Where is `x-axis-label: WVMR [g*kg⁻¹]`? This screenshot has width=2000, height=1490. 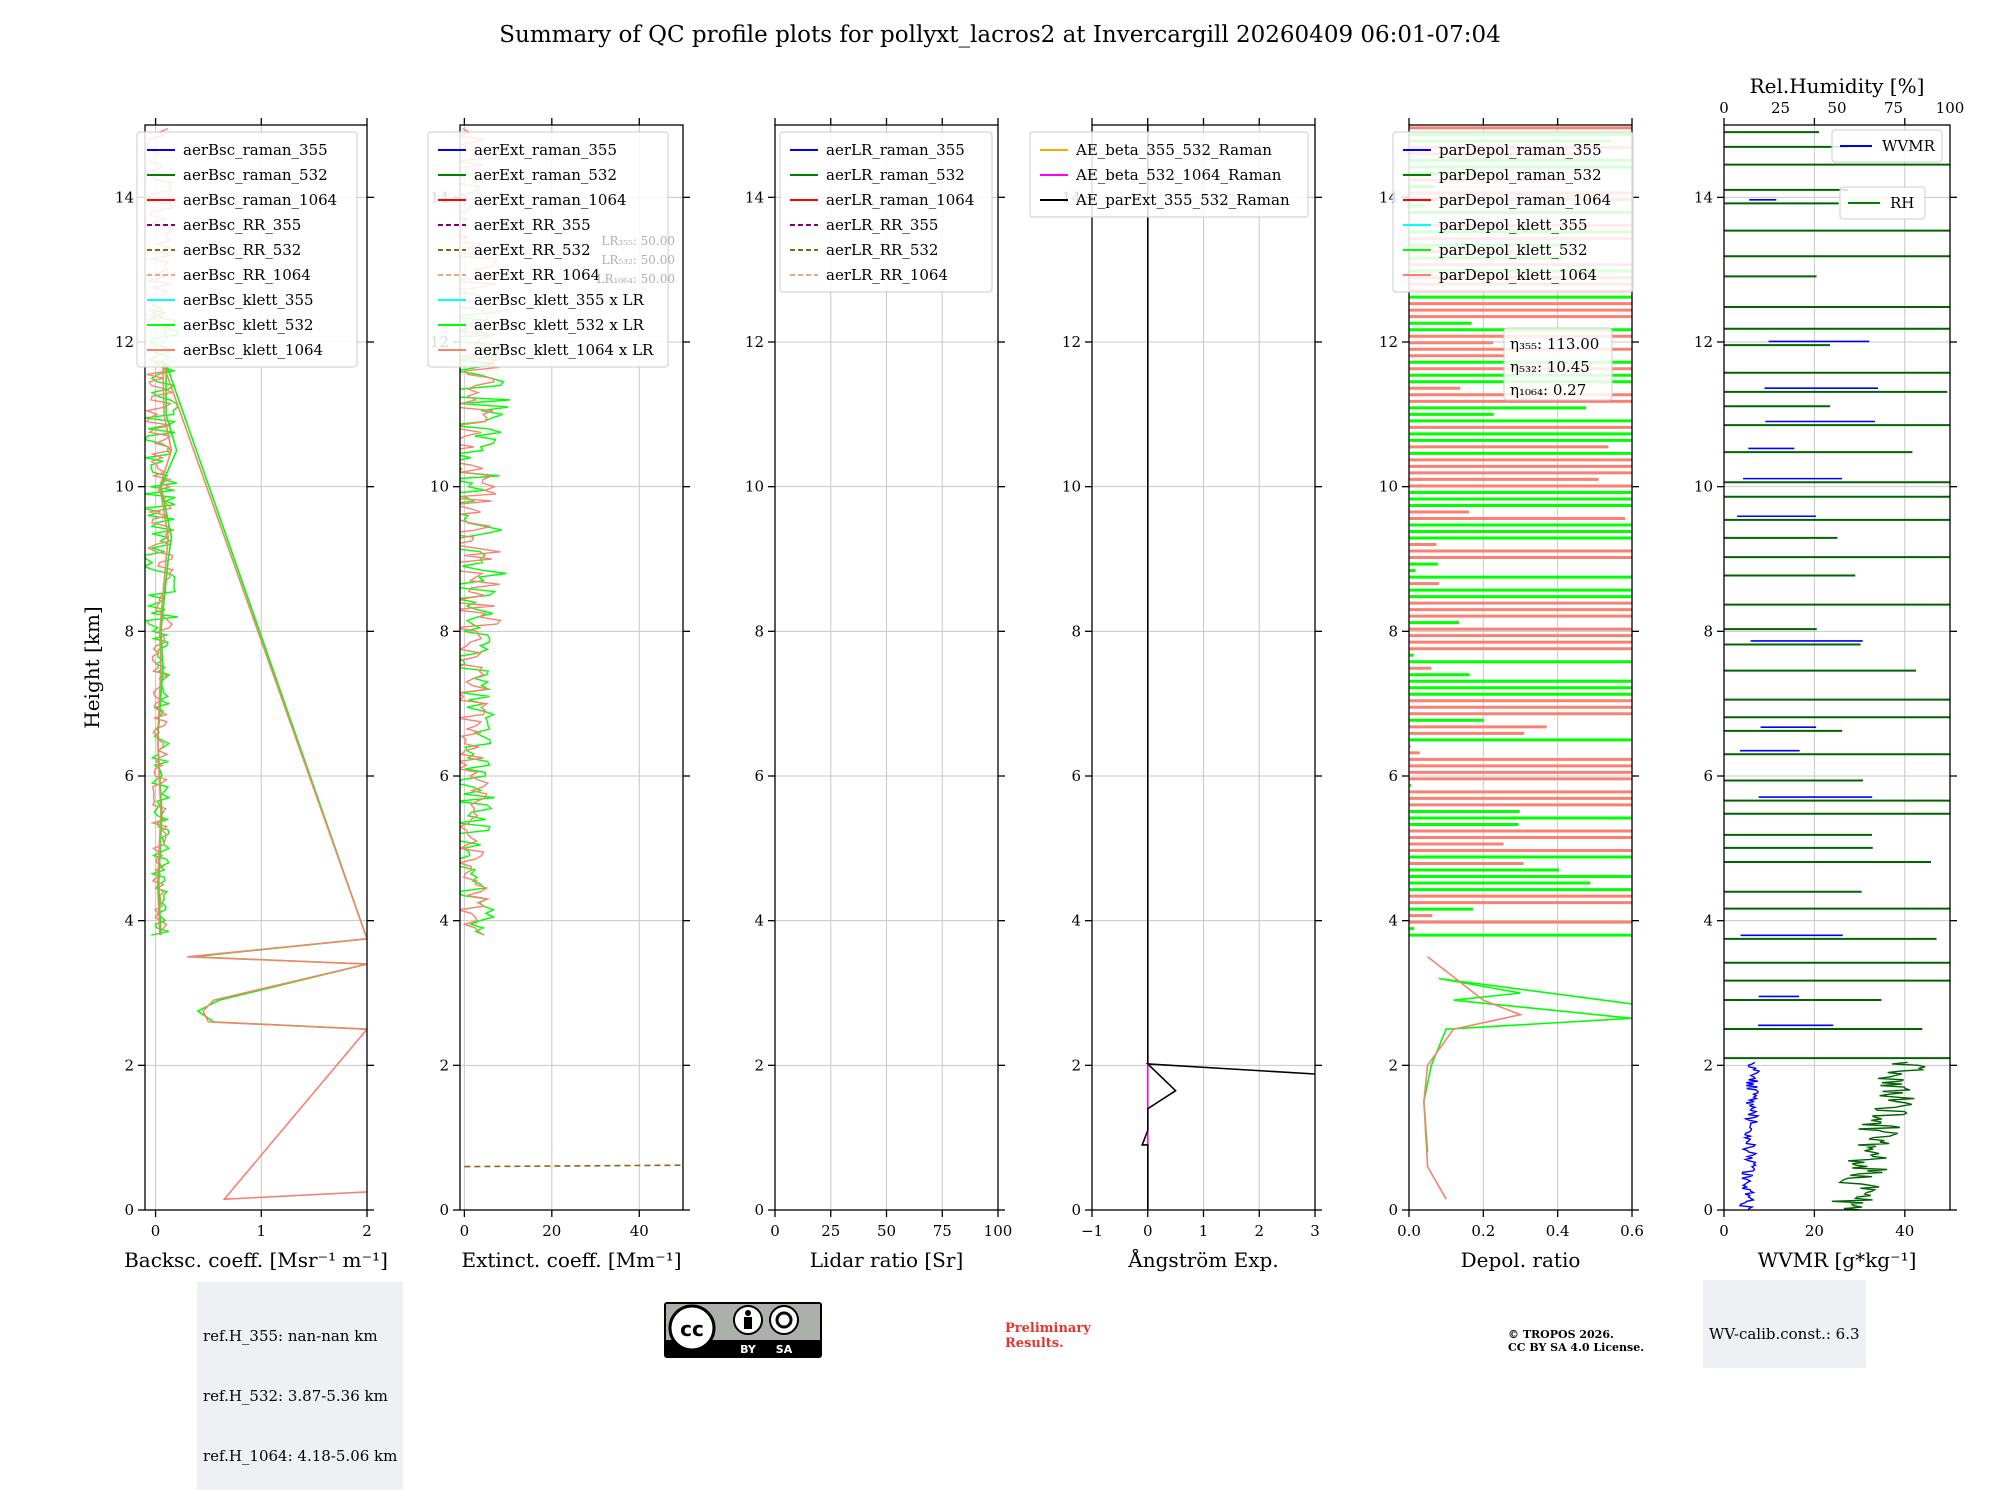 x-axis-label: WVMR [g*kg⁻¹] is located at coordinates (1837, 1260).